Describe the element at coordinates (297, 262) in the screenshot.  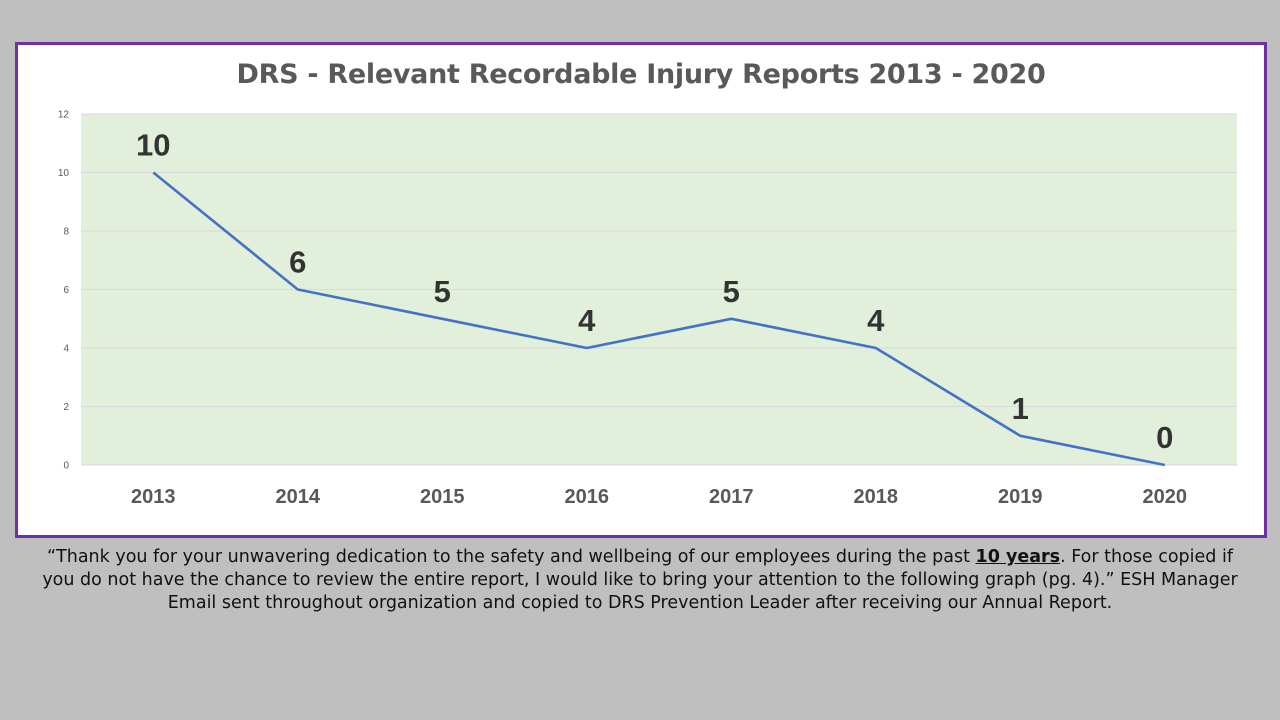
I see `data-label: 6` at that location.